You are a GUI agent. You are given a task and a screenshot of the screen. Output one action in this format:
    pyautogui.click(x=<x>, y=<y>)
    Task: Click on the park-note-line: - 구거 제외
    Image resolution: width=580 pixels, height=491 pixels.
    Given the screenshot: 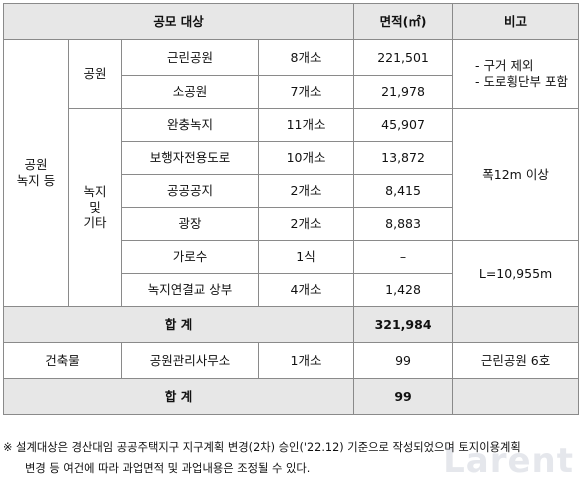 What is the action you would take?
    pyautogui.click(x=504, y=66)
    